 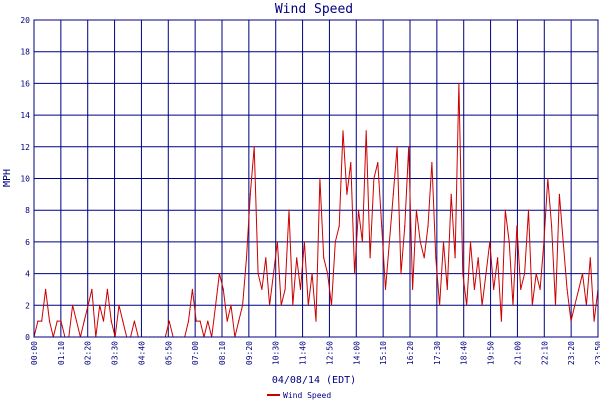 I want to click on y-tick-label: 16, so click(x=25, y=83).